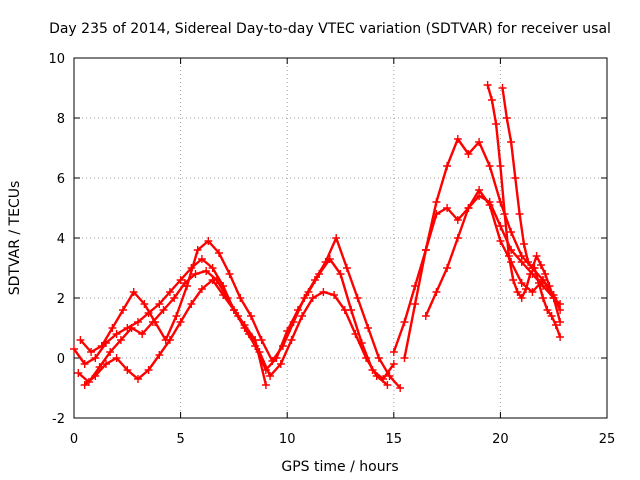 The image size is (640, 480). Describe the element at coordinates (342, 439) in the screenshot. I see `x-tick-labels: 0 5 10 15 20 25` at that location.